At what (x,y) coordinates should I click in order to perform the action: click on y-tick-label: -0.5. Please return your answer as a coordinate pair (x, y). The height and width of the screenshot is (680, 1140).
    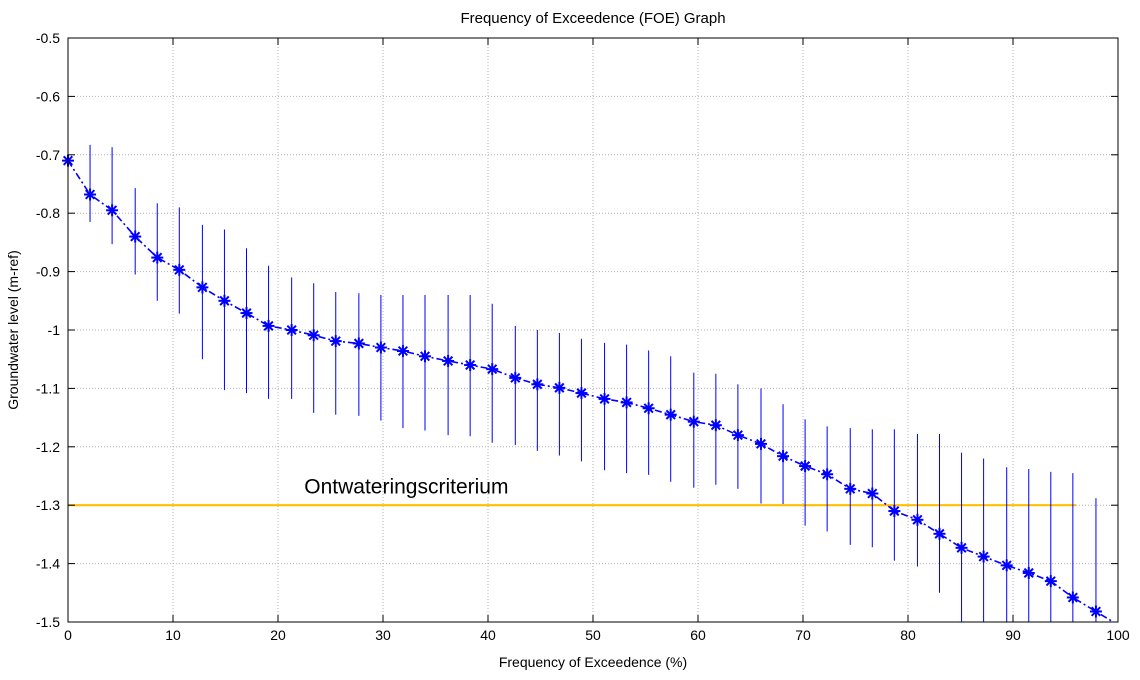
    Looking at the image, I should click on (48, 38).